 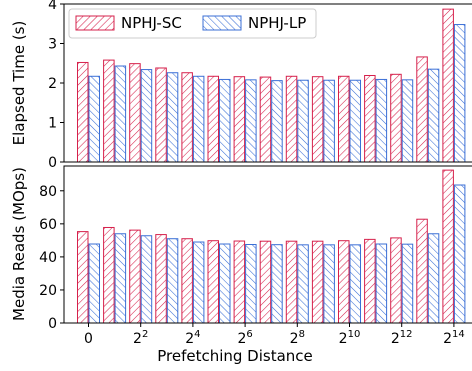 I want to click on x-tick-label: 0, so click(x=88, y=339).